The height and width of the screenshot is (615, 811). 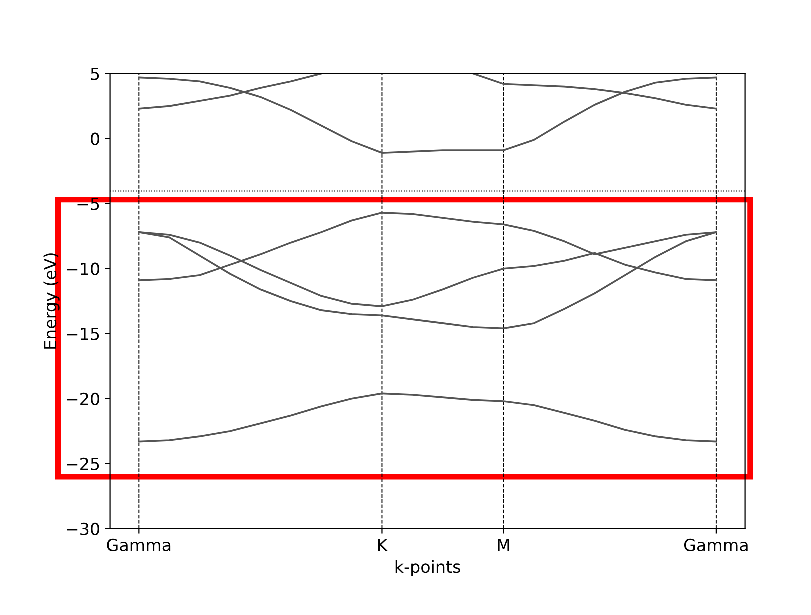 What do you see at coordinates (83, 529) in the screenshot?
I see `y-tick-label: −30` at bounding box center [83, 529].